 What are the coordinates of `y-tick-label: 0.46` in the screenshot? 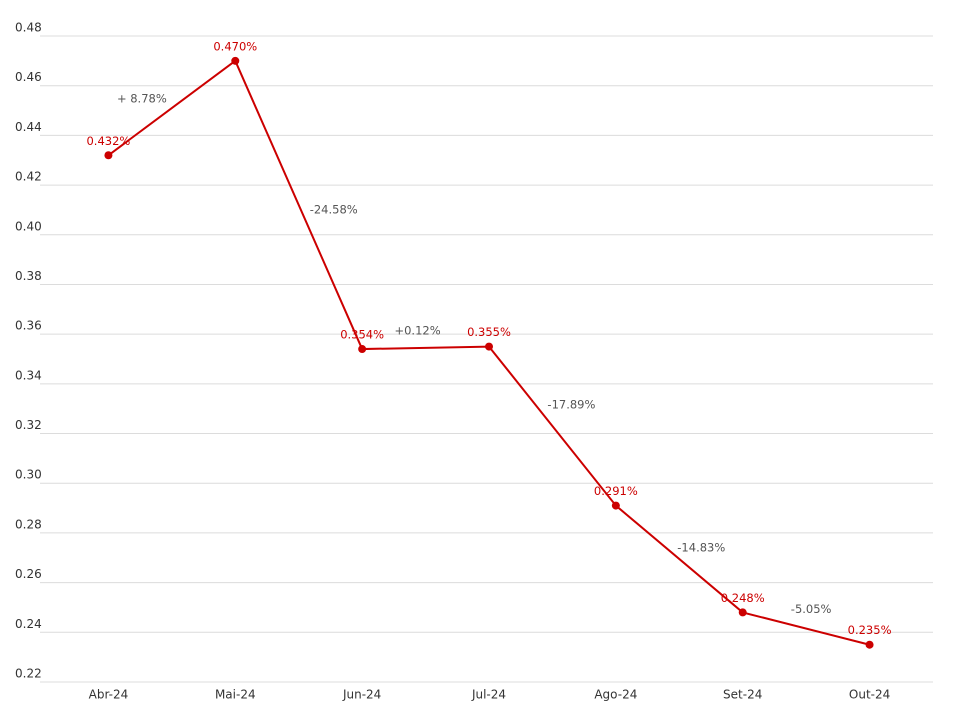 It's located at (28, 77).